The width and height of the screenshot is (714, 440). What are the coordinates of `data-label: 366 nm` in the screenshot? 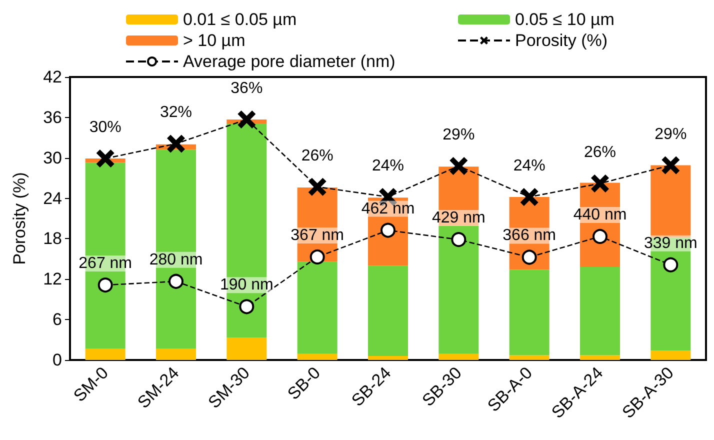 It's located at (529, 235).